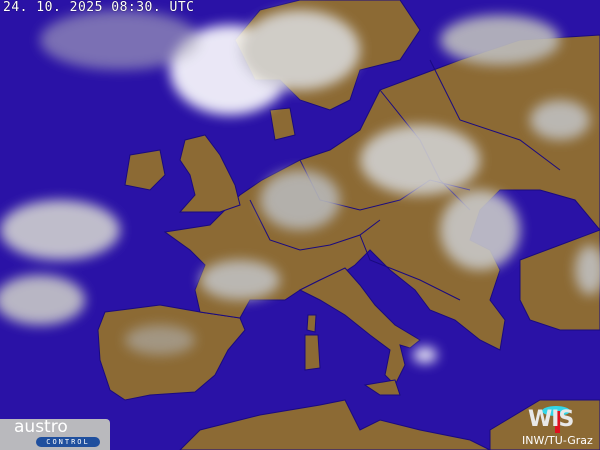 This screenshot has width=600, height=450. I want to click on wis-cloud-icon, so click(556, 419).